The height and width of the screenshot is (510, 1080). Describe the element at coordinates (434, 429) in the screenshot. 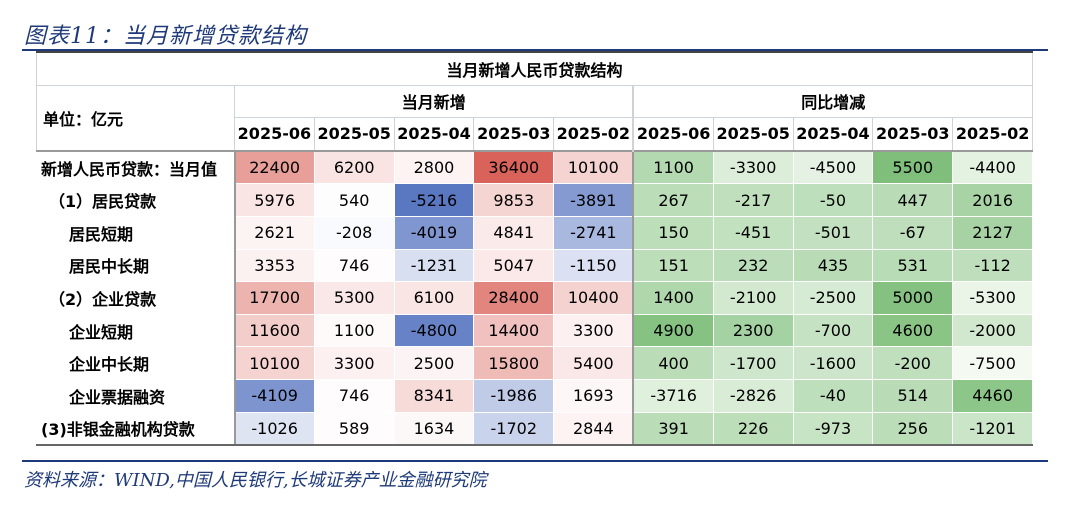

I see `new-loan-cell: 1634` at that location.